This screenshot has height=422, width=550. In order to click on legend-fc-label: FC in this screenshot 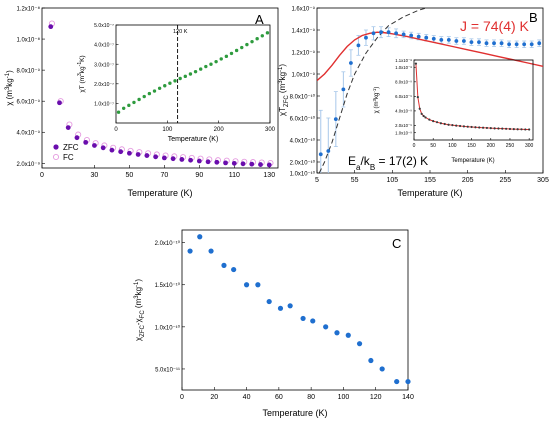, I will do `click(68, 157)`.